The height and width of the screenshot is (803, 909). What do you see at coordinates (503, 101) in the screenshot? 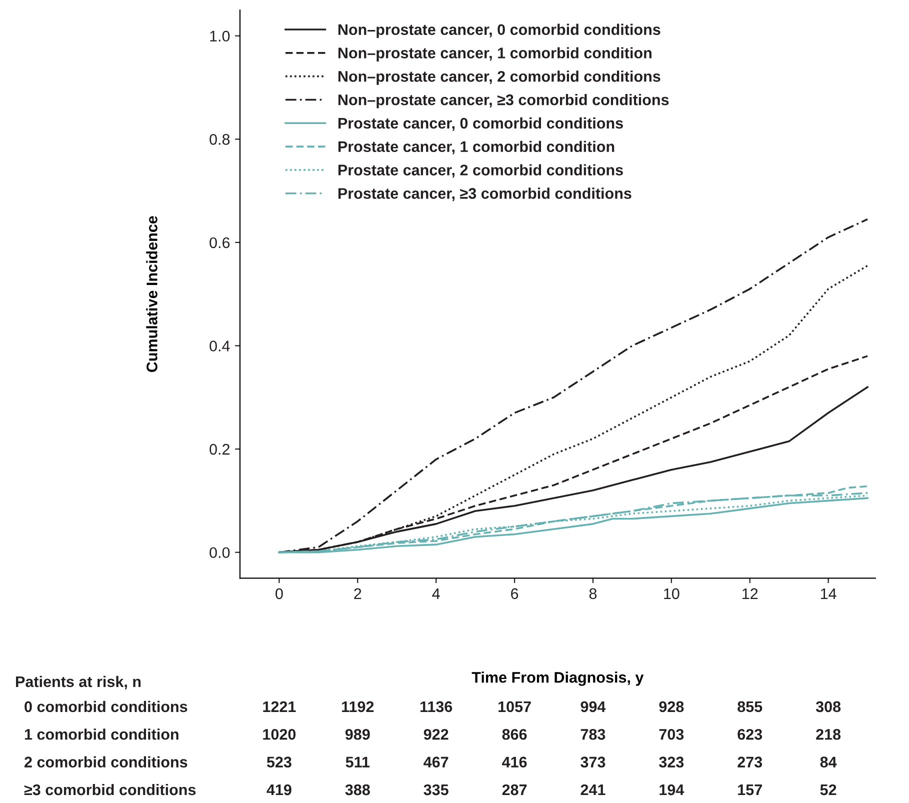
I see `legend-label: Non–prostate cancer, ≥3 comorbid conditions` at bounding box center [503, 101].